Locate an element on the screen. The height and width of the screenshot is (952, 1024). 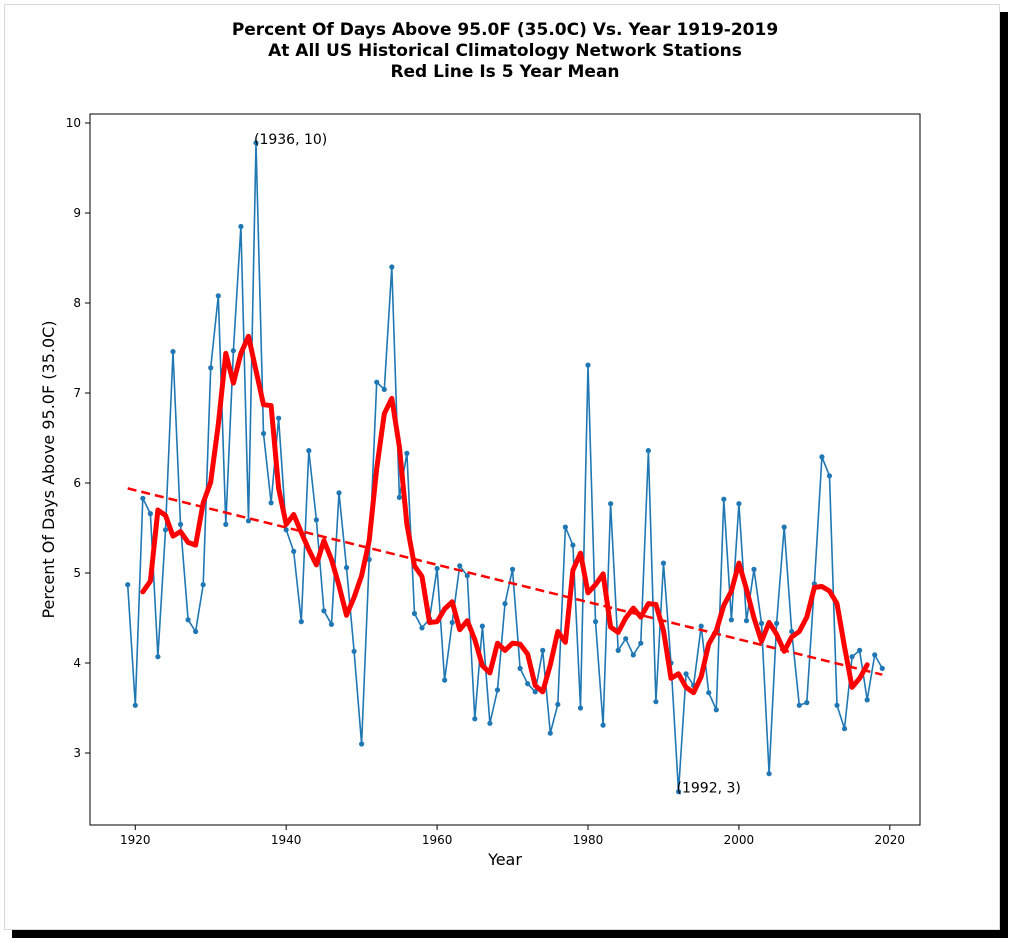
x-tick-label: 1920 is located at coordinates (135, 840).